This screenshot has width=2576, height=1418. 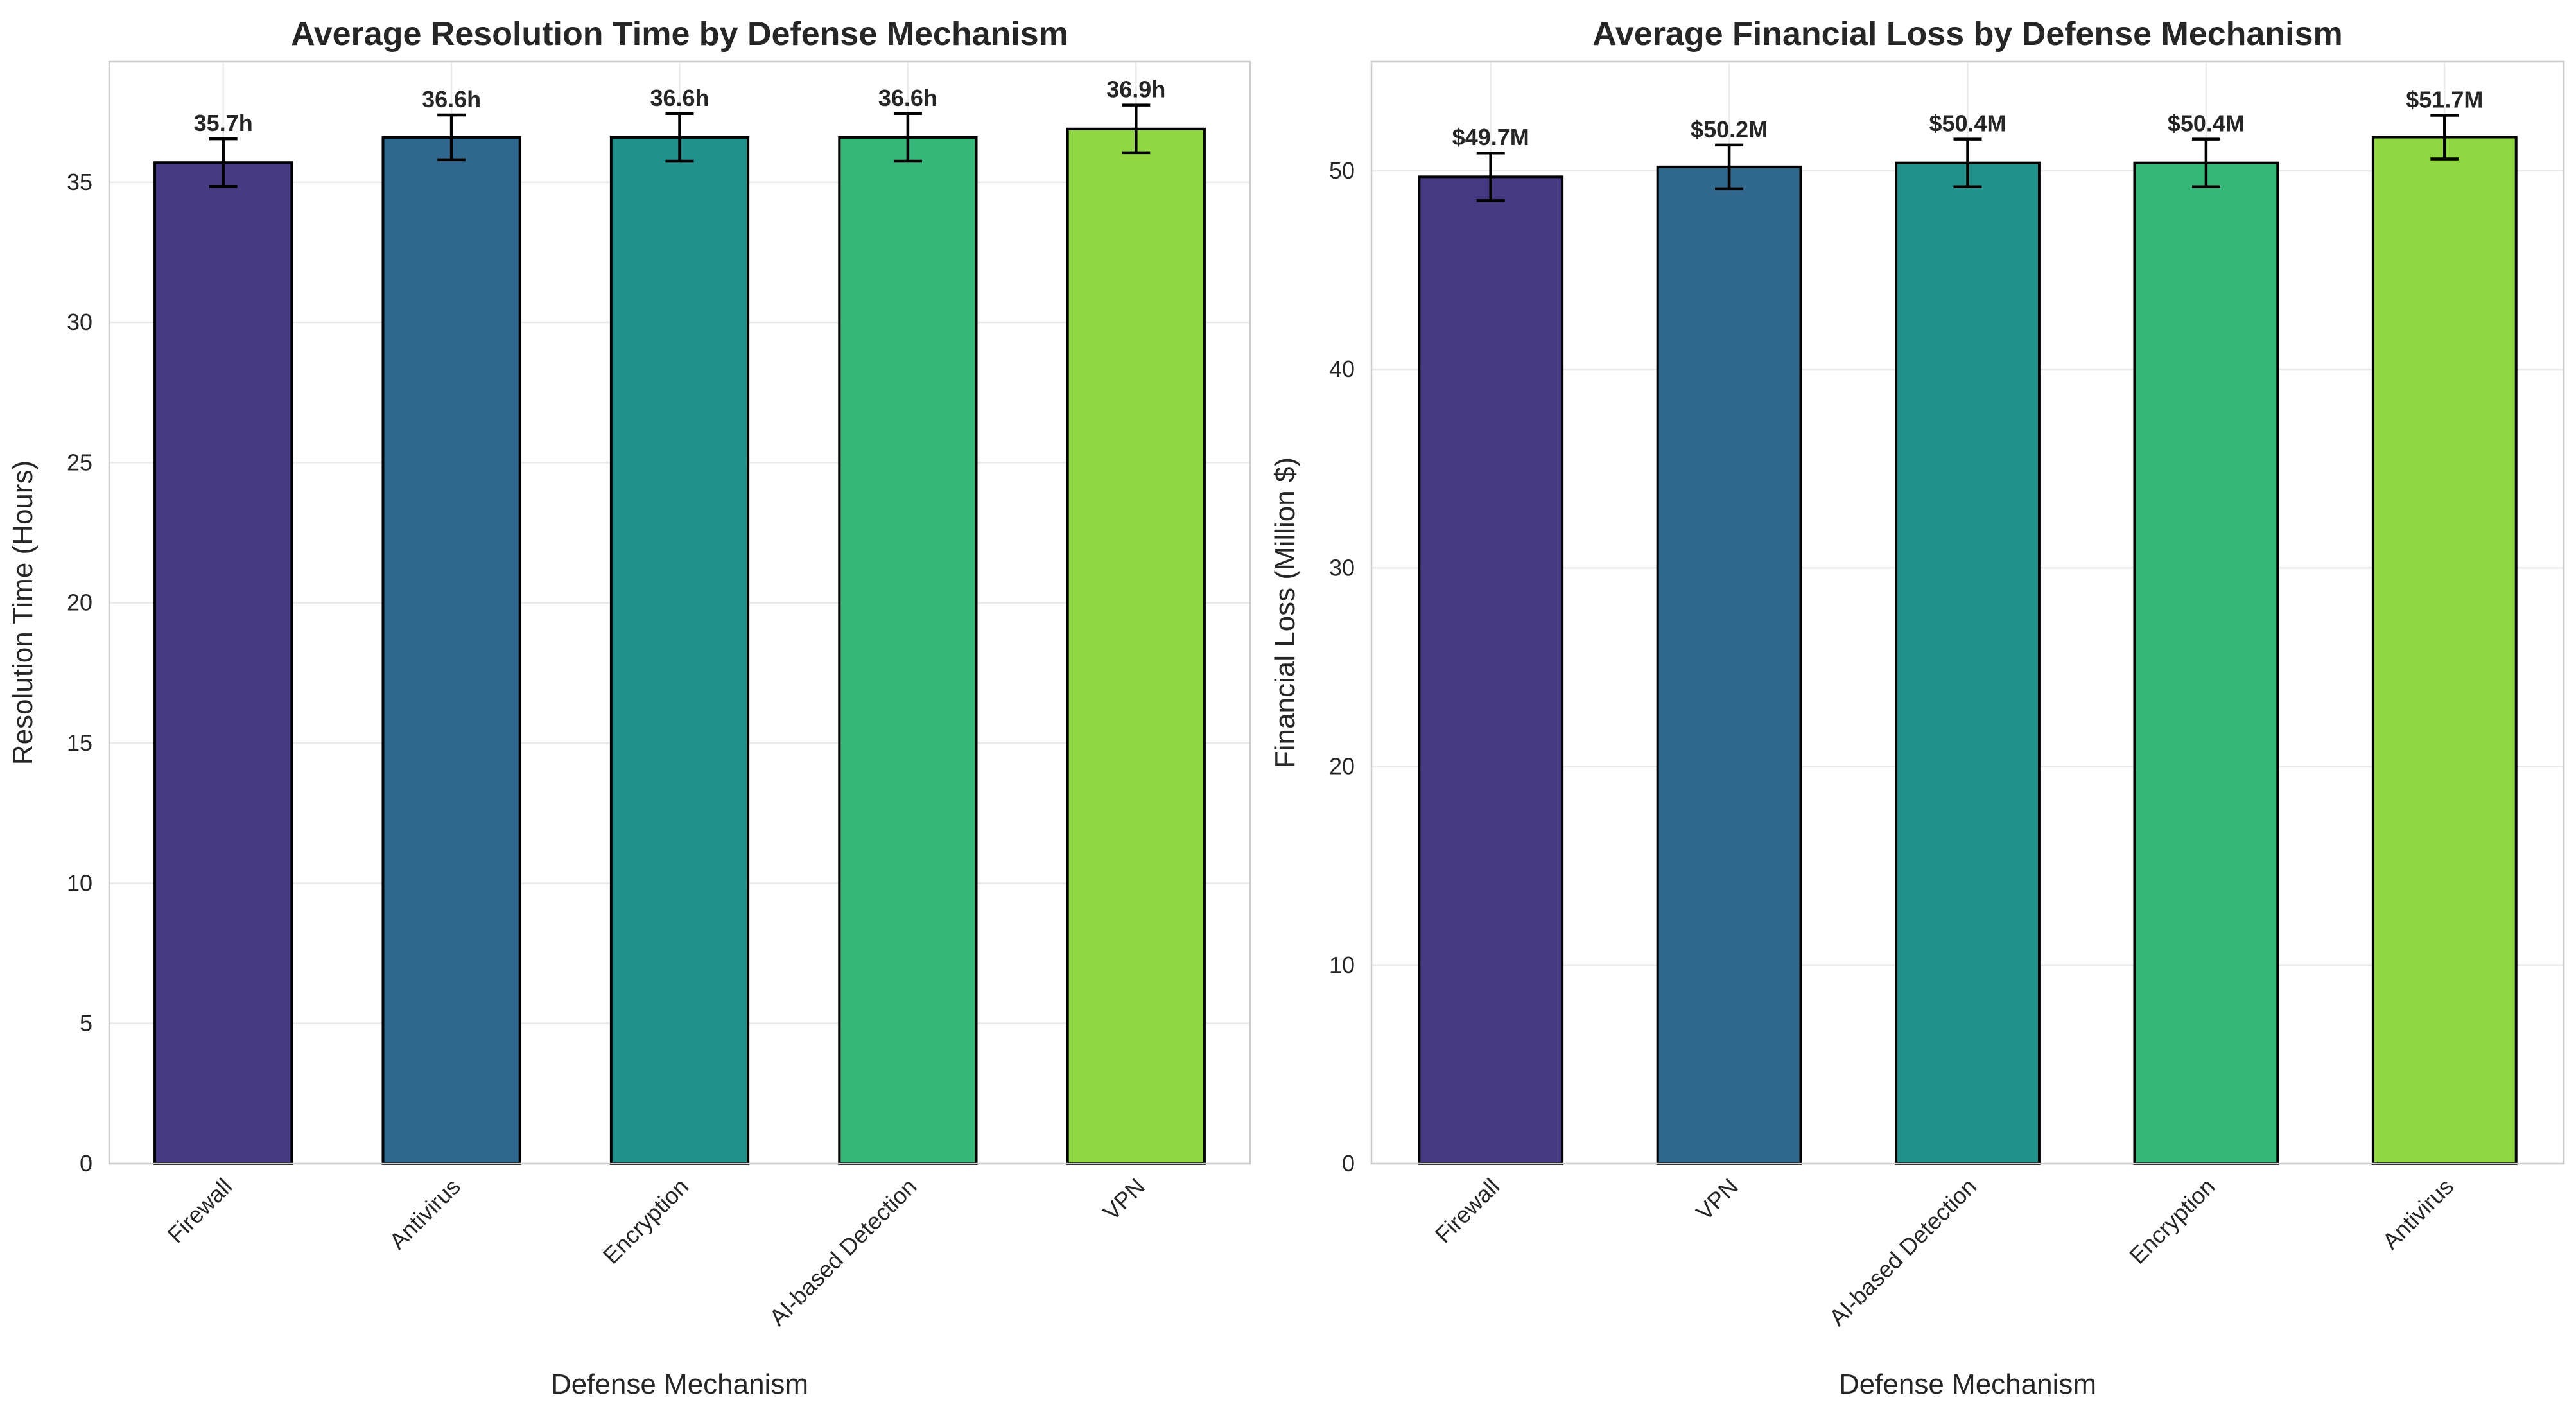 I want to click on y-tick-label: 35, so click(x=79, y=182).